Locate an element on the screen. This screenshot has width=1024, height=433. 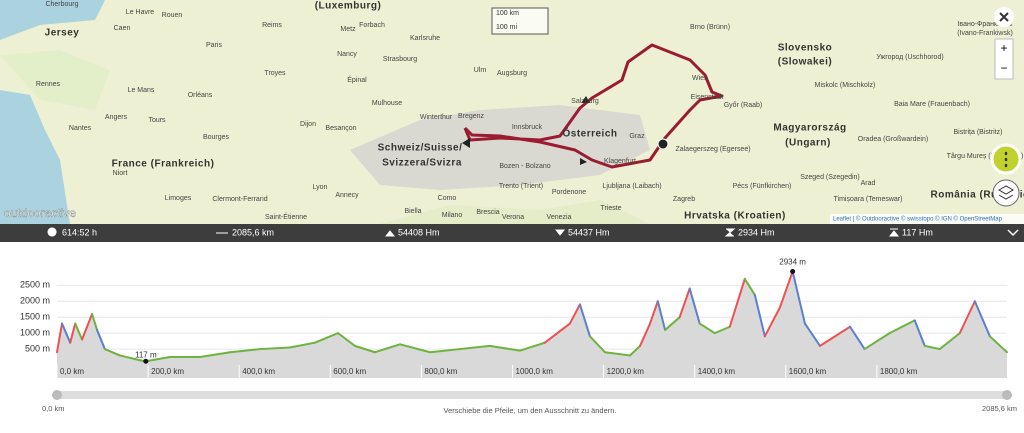
zoom-out: − is located at coordinates (1003, 68).